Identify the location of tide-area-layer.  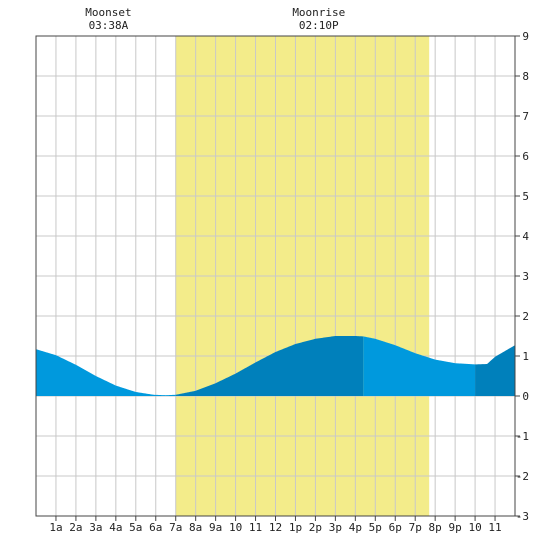
(275, 366).